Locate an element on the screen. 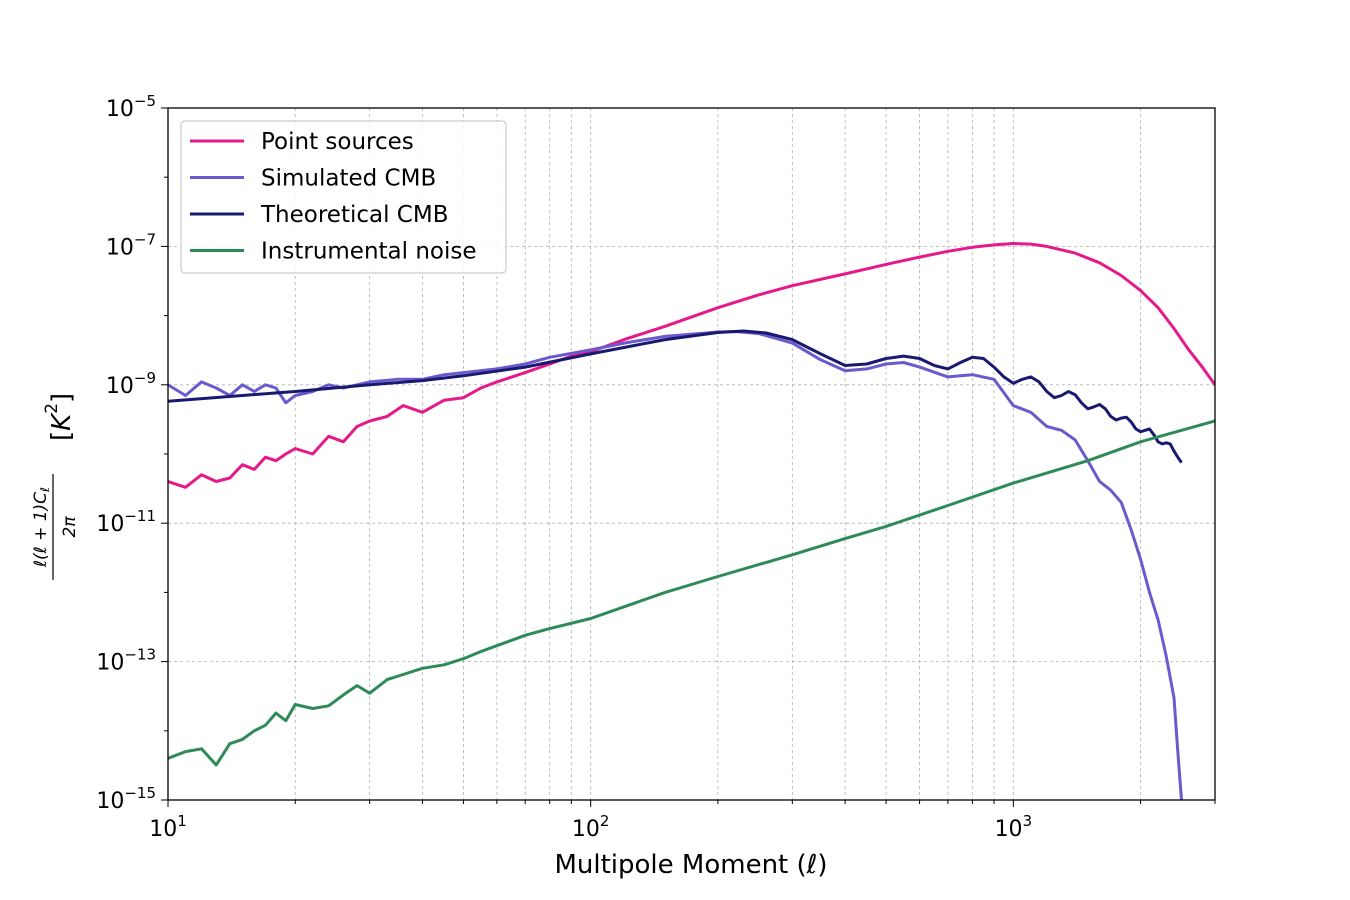 Image resolution: width=1350 pixels, height=900 pixels. y-tick-label: 10⁻¹¹ is located at coordinates (126, 522).